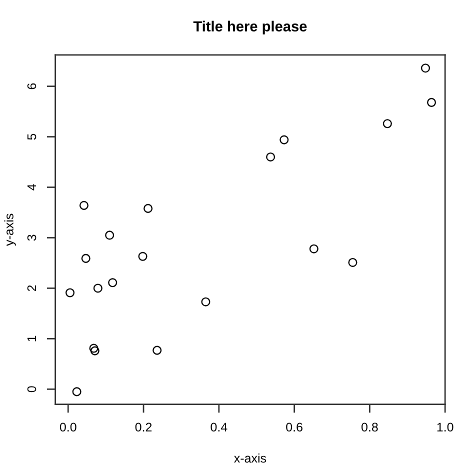  What do you see at coordinates (445, 427) in the screenshot?
I see `x-tick-label: 1.0` at bounding box center [445, 427].